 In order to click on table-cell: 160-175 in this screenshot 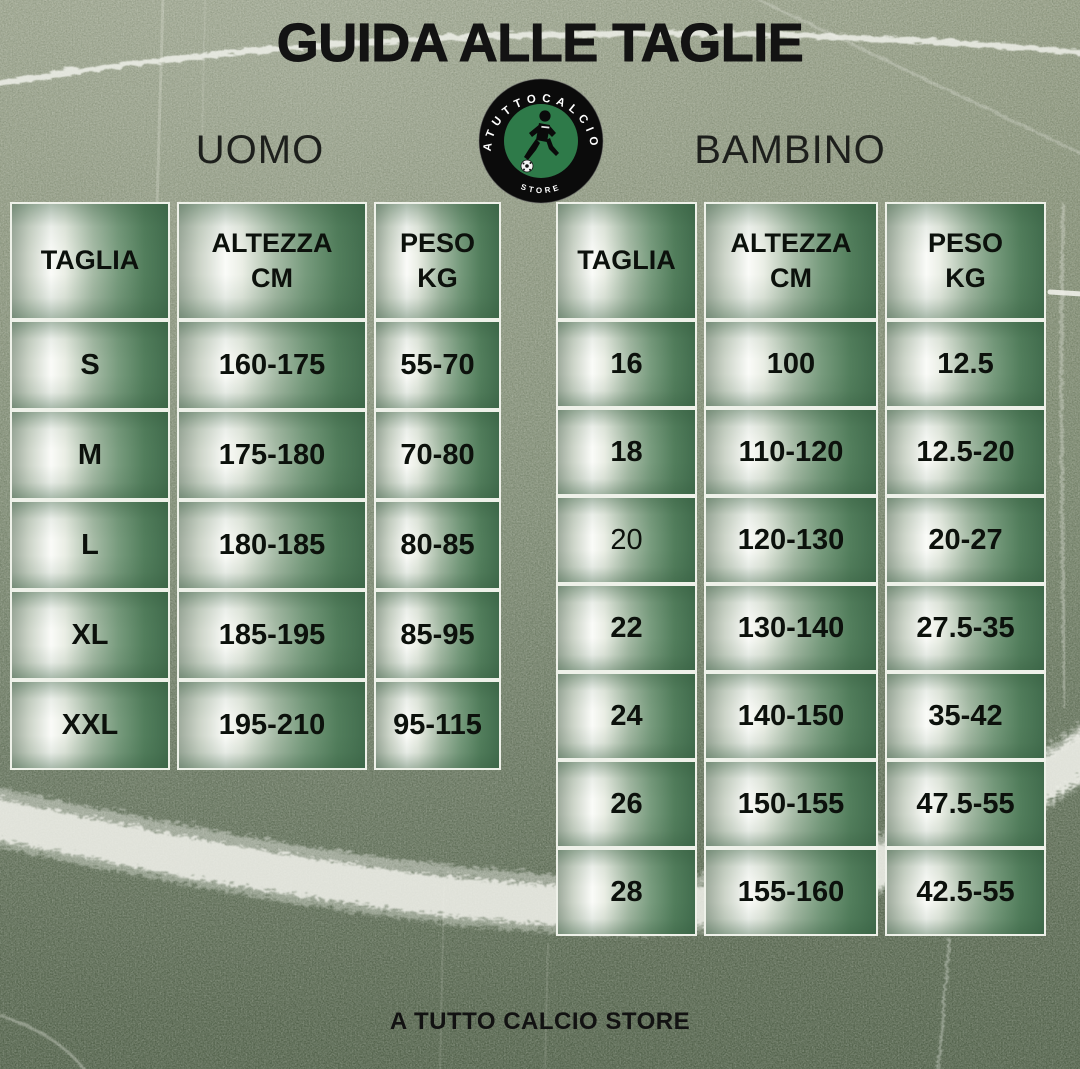, I will do `click(272, 365)`.